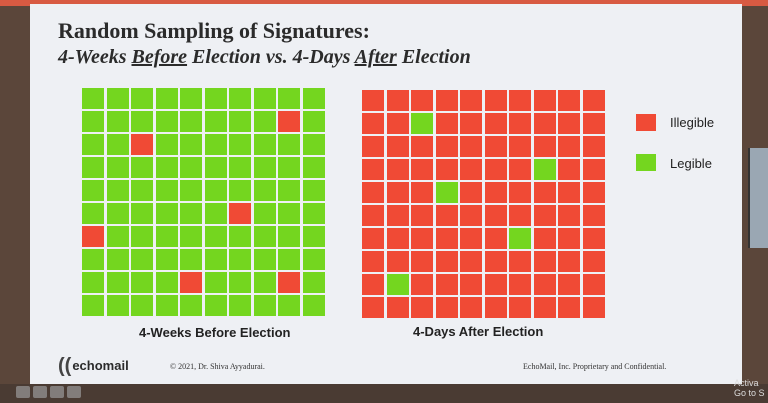  Describe the element at coordinates (74, 392) in the screenshot. I see `nav-forward-icon` at that location.